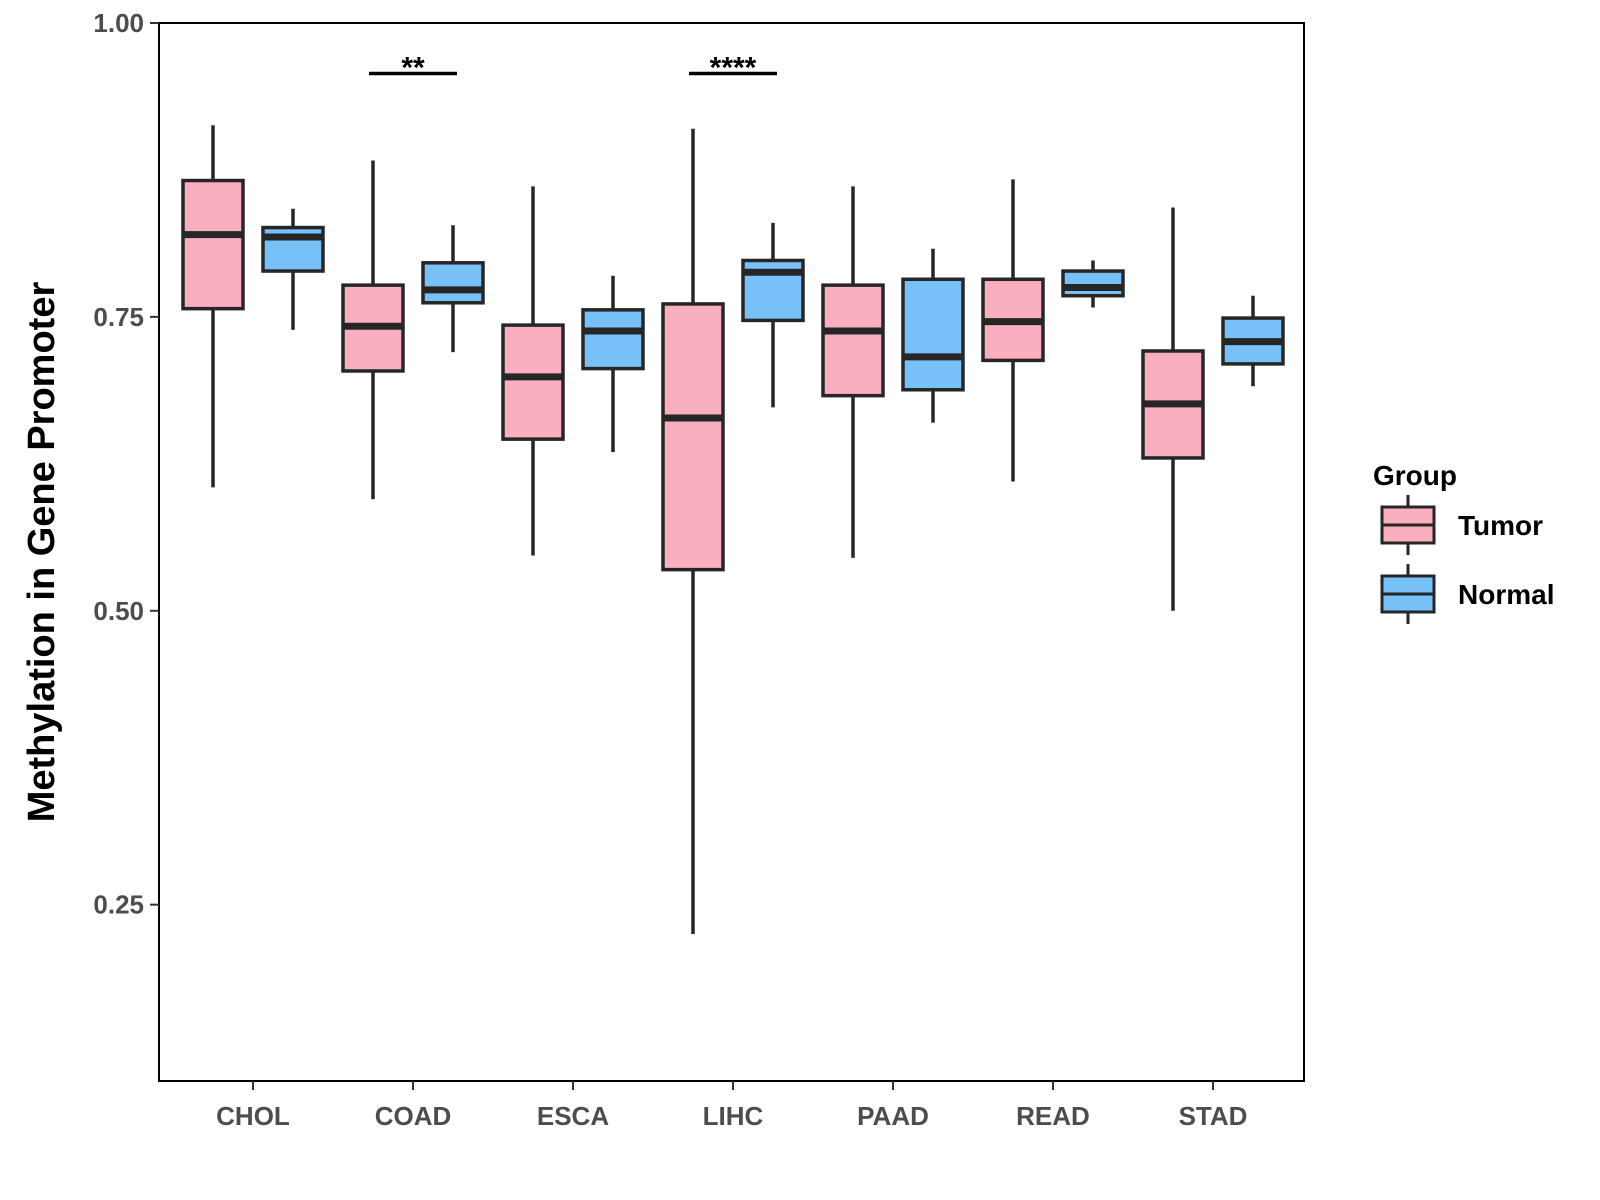 This screenshot has height=1200, width=1600. I want to click on x-tick-label: ESCA, so click(573, 1116).